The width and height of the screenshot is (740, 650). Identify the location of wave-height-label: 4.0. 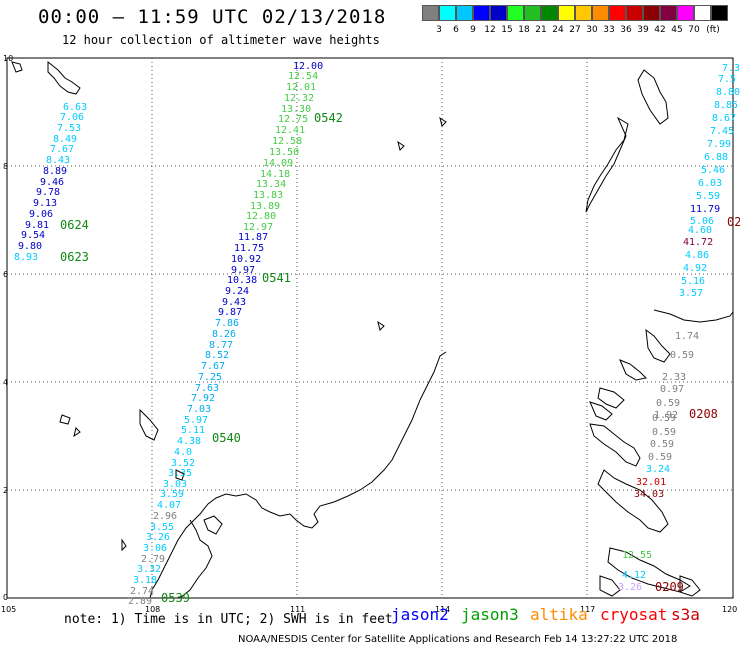
(183, 452).